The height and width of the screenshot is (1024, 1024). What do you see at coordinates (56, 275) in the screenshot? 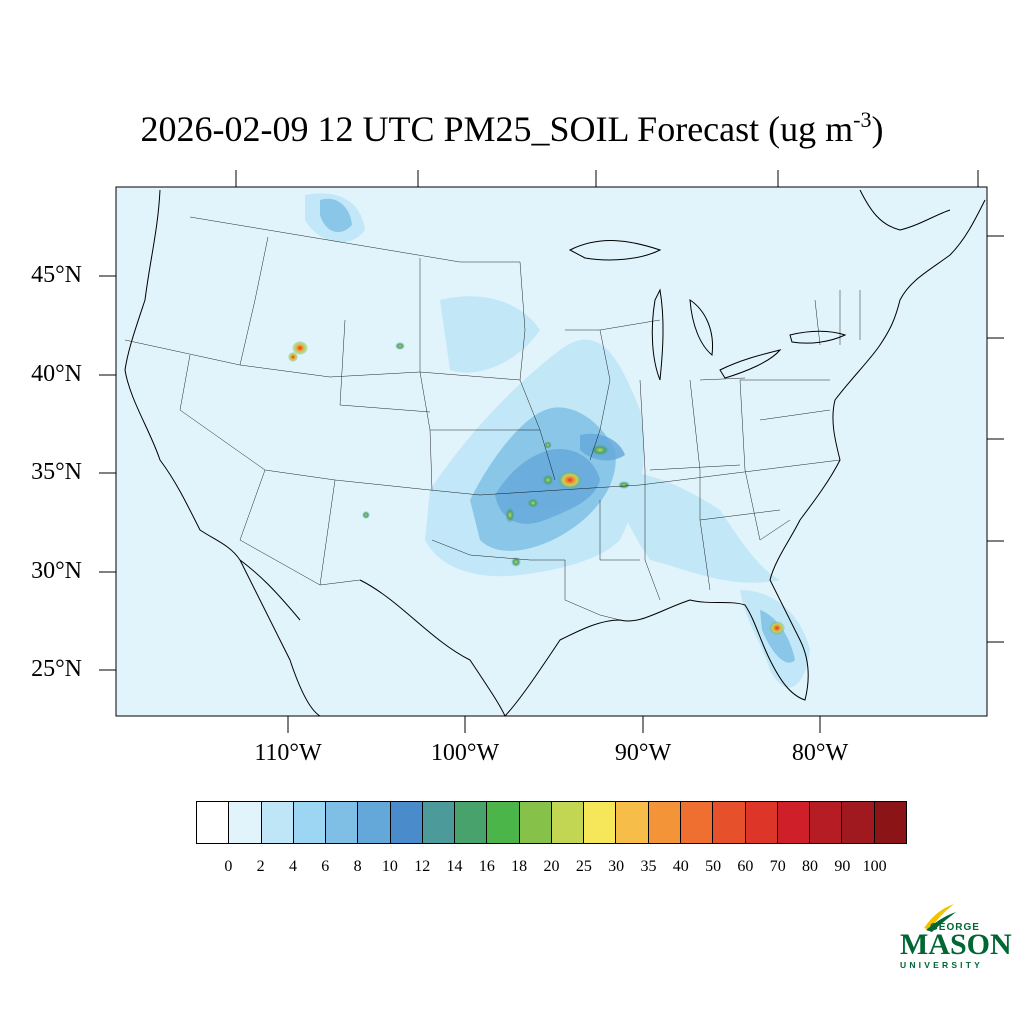
I see `latitude-label-45n: 45°N` at bounding box center [56, 275].